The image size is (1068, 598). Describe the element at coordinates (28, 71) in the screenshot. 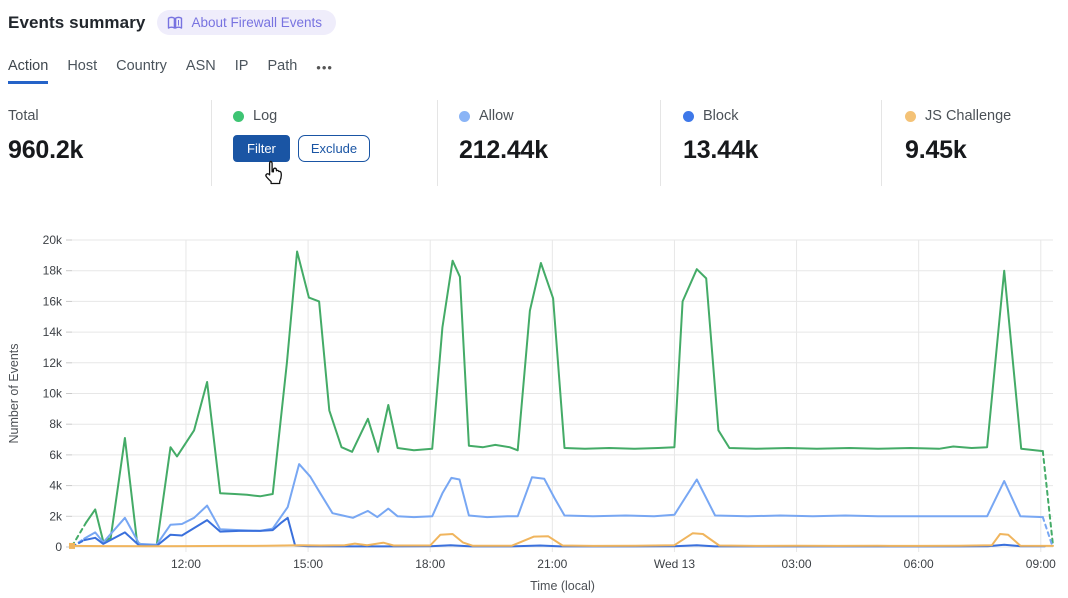

I see `tab-action: Action` at that location.